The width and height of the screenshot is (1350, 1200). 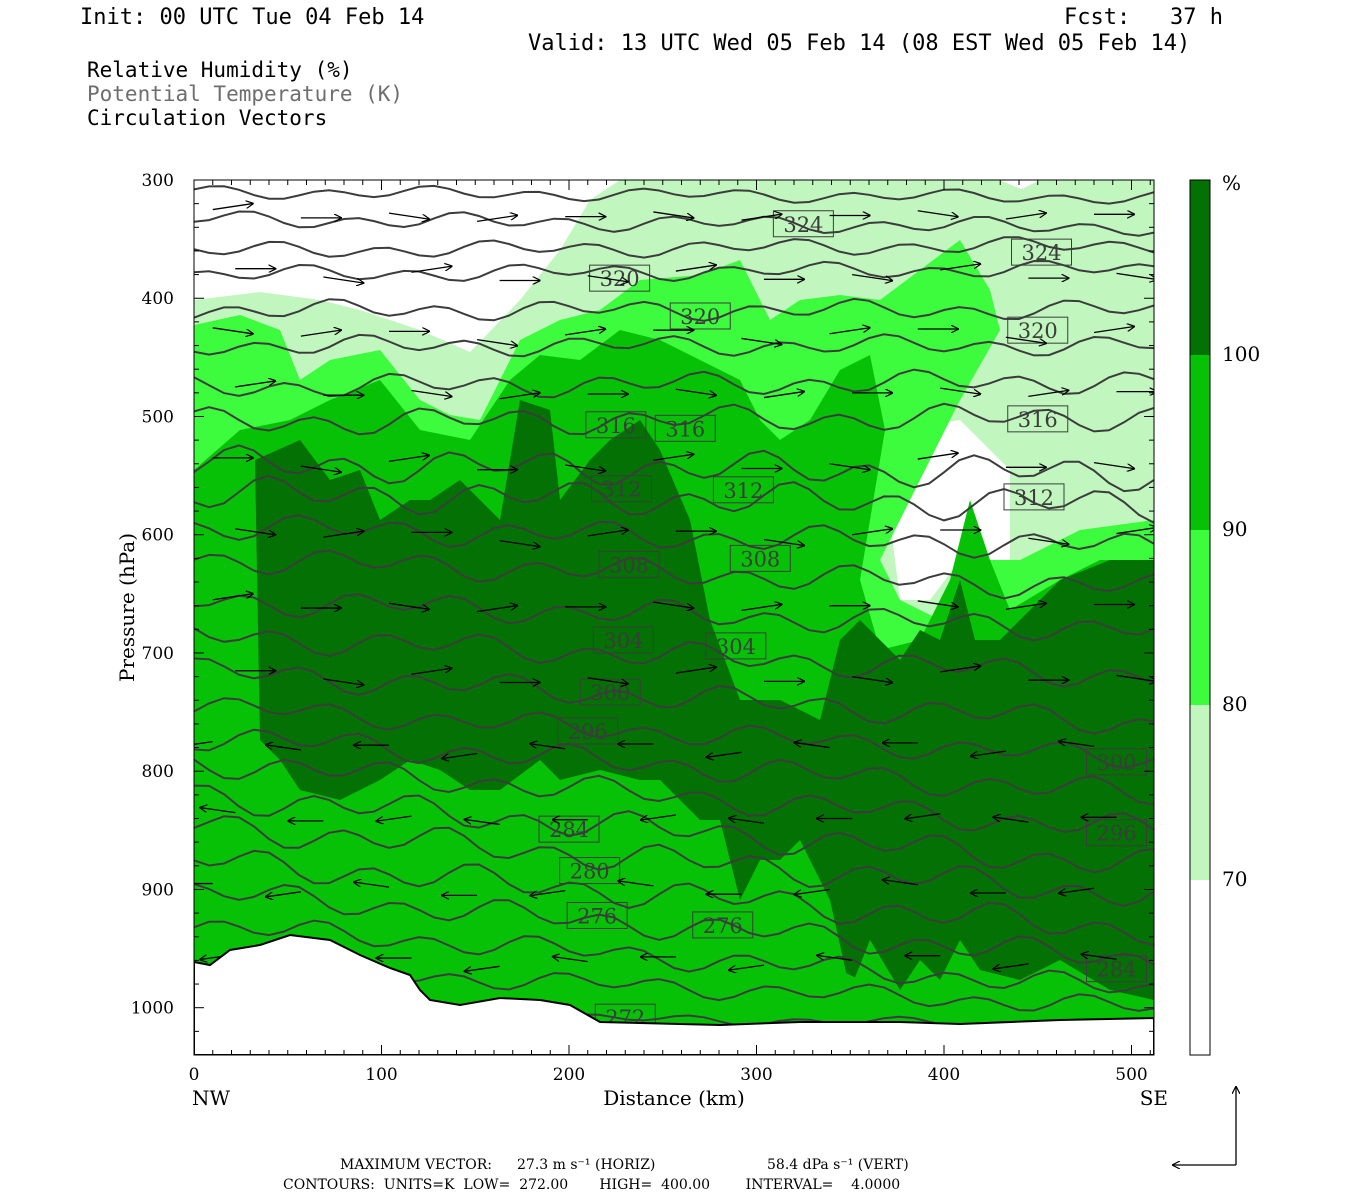 I want to click on y-tick-label: 400, so click(x=158, y=299).